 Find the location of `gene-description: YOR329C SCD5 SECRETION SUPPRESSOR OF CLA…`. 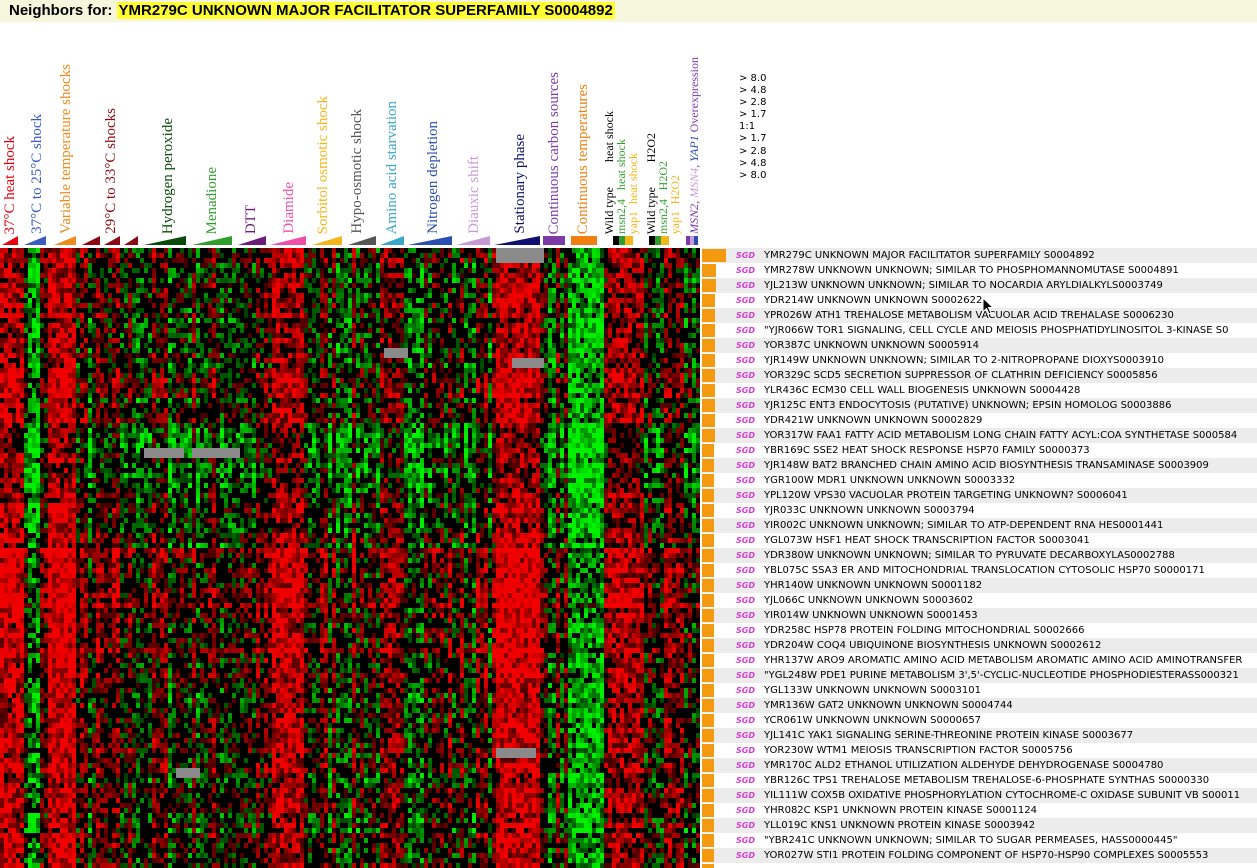

gene-description: YOR329C SCD5 SECRETION SUPPRESSOR OF CLA… is located at coordinates (961, 375).